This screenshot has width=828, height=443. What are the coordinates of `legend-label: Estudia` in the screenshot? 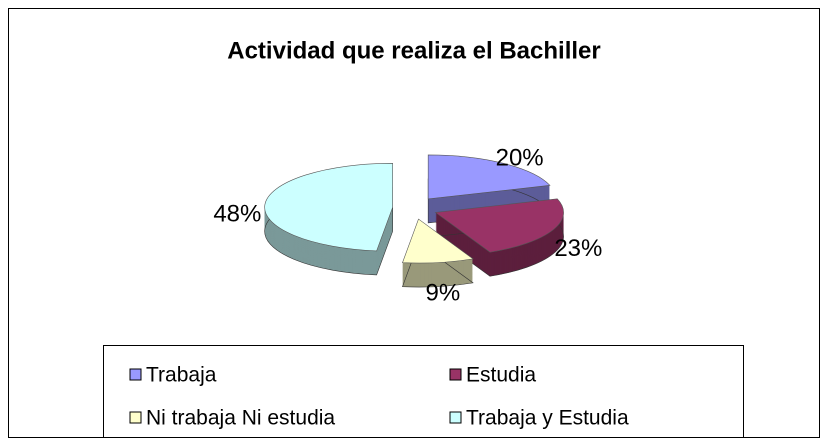 It's located at (501, 375).